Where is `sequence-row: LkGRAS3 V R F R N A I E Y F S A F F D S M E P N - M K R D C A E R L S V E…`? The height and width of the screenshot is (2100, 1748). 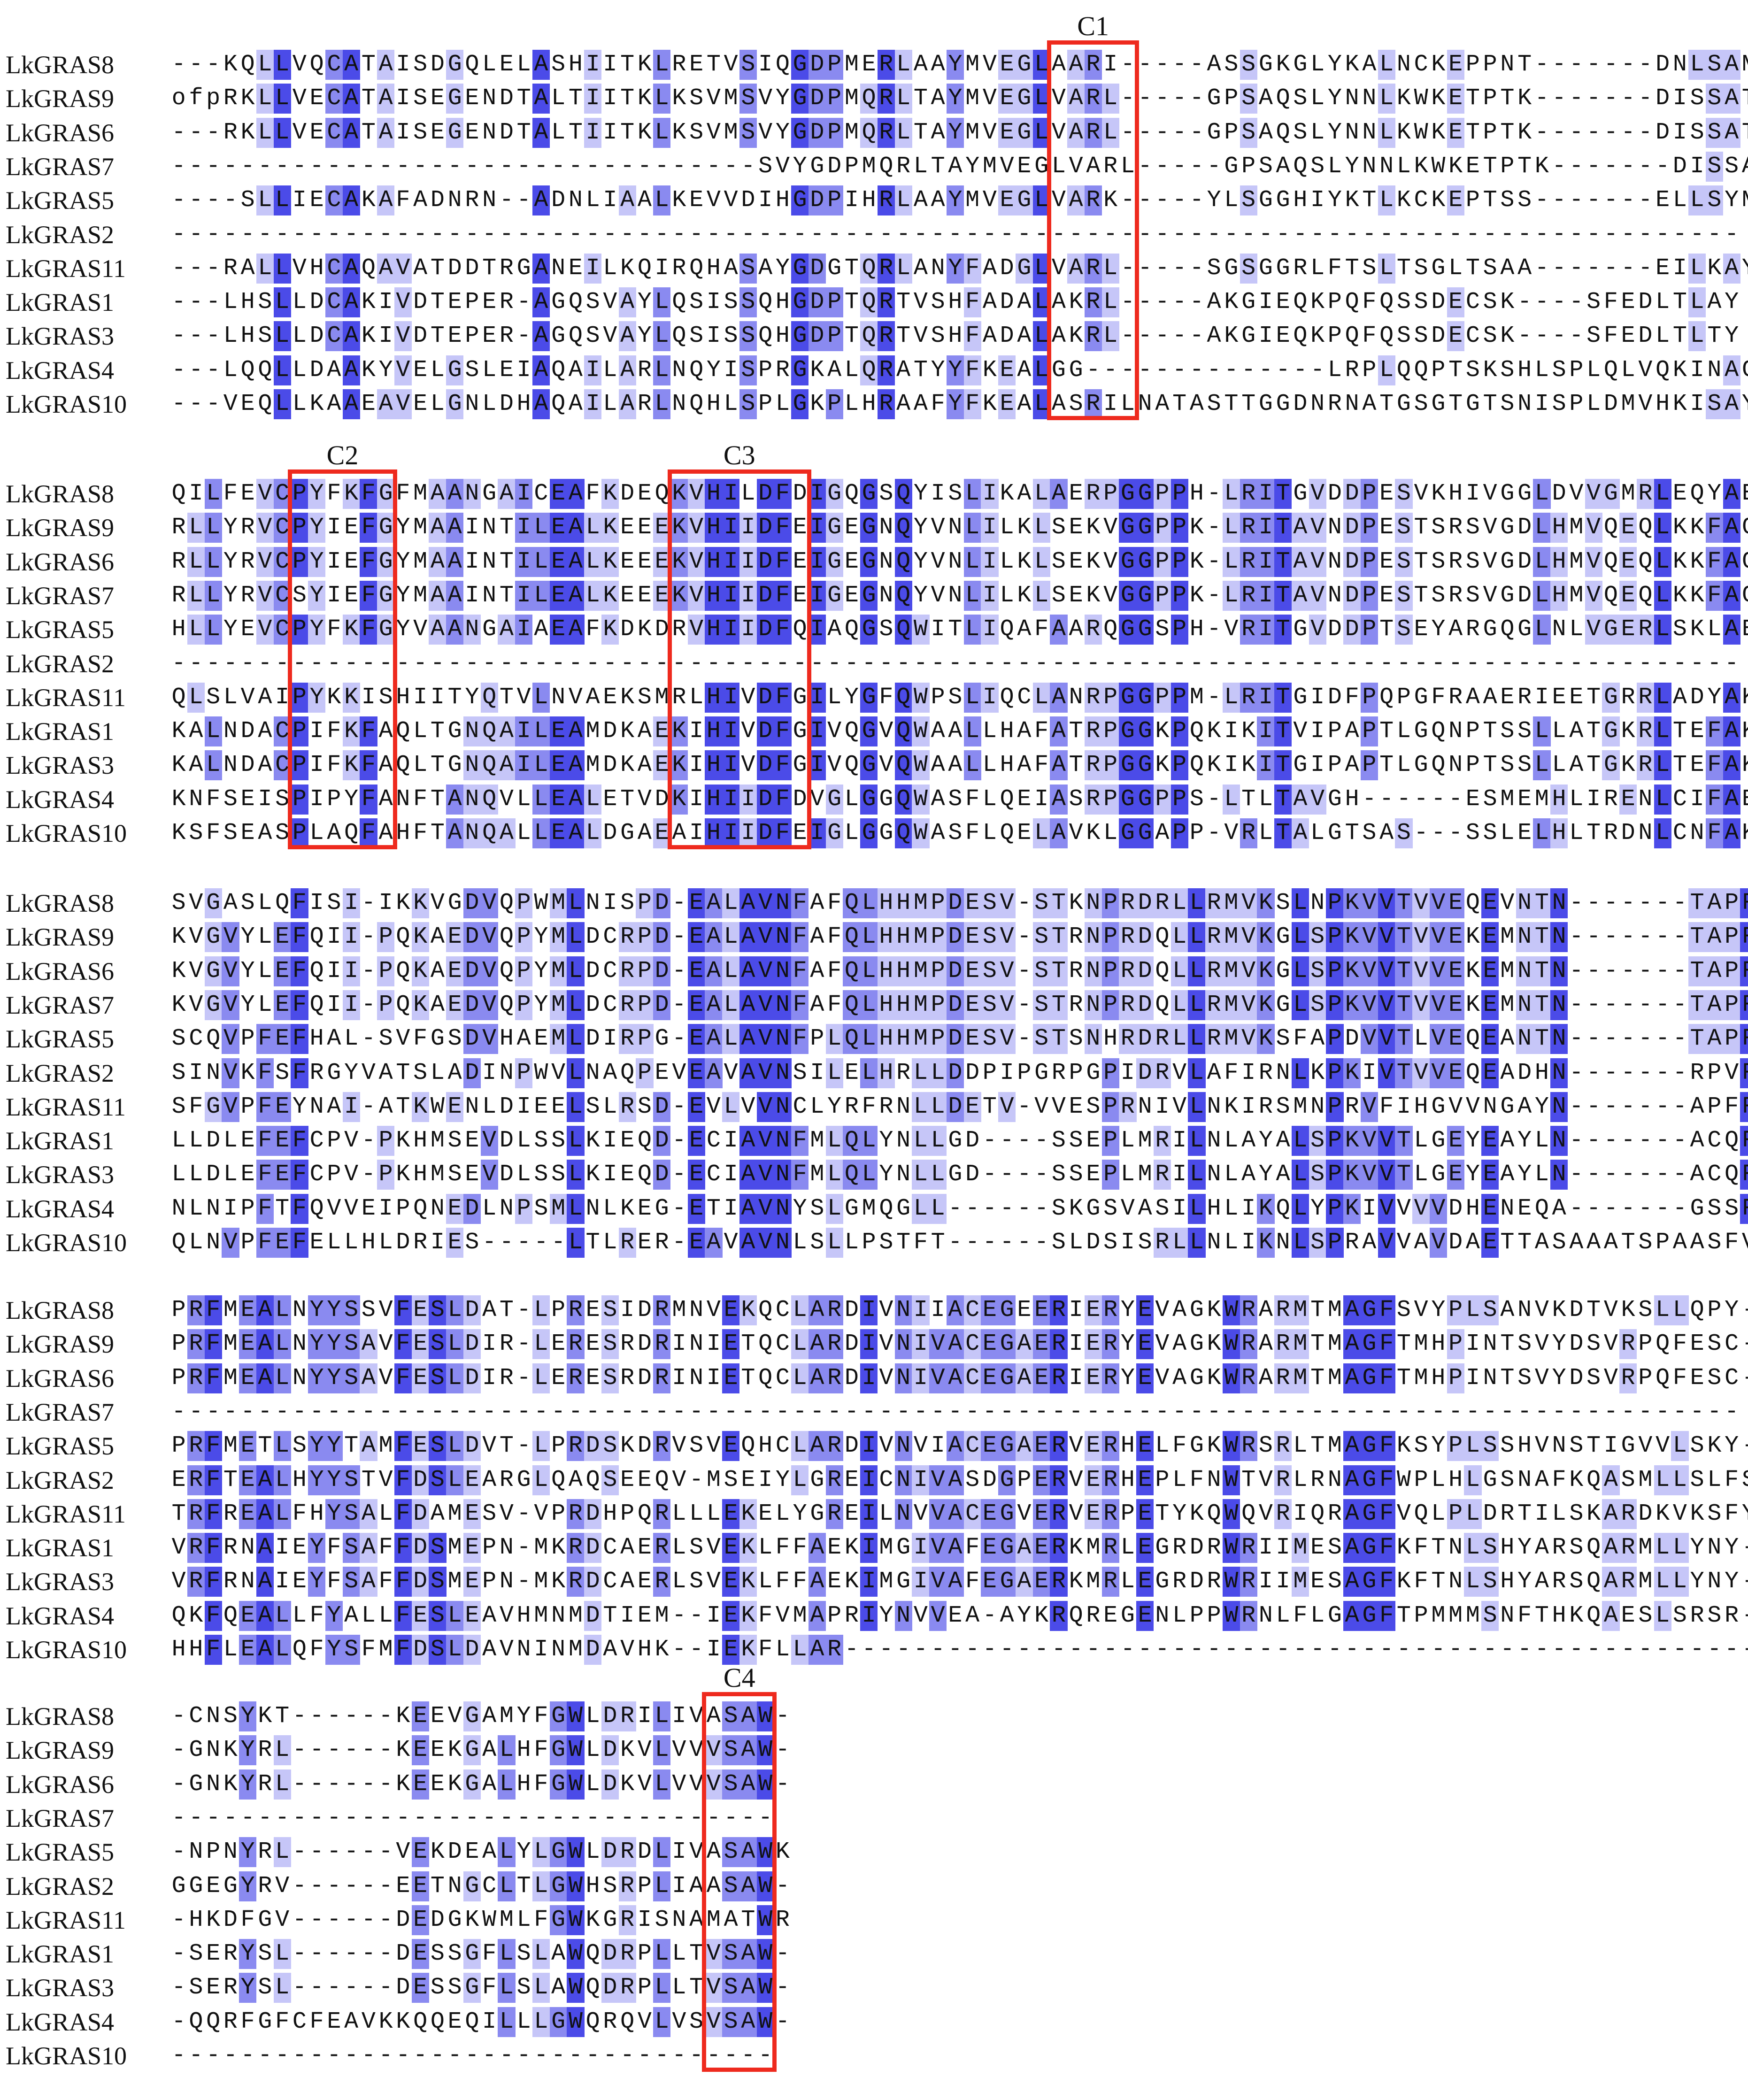 sequence-row: LkGRAS3 V R F R N A I E Y F S A F F D S M E P N - M K R D C A E R L S V E… is located at coordinates (874, 1582).